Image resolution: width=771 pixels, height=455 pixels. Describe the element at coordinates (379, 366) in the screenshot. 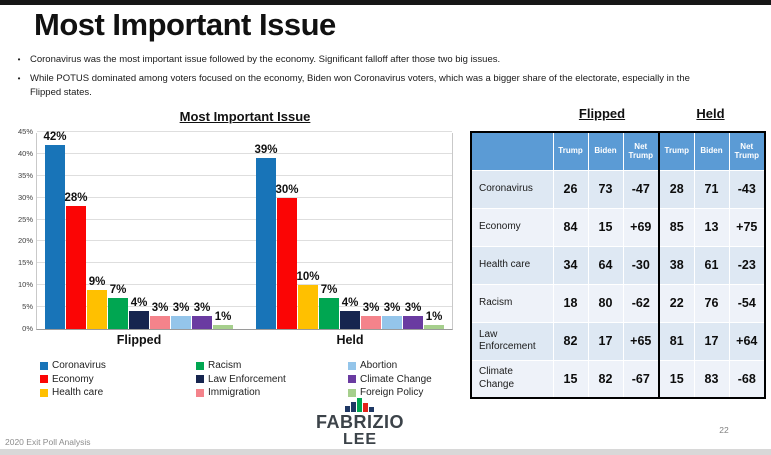

I see `legend-label: Abortion` at that location.